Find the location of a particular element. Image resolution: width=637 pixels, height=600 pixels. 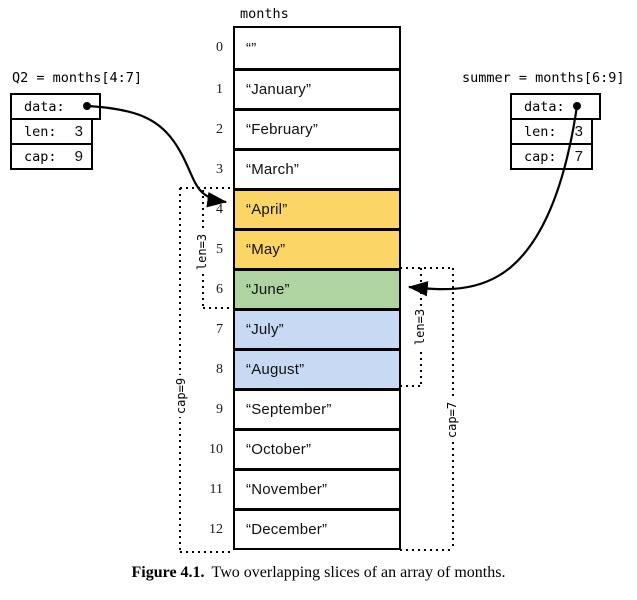

q2-slice-struct: data: len: 3 cap: 9 is located at coordinates (55, 131).